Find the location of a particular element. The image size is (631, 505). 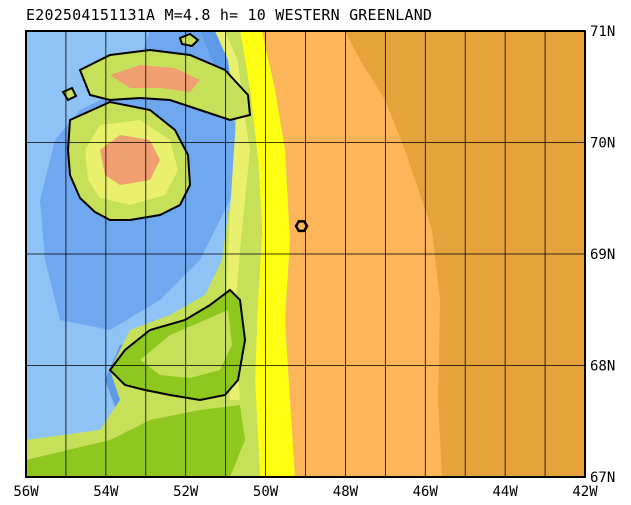

longitude-label: 48W is located at coordinates (346, 492).